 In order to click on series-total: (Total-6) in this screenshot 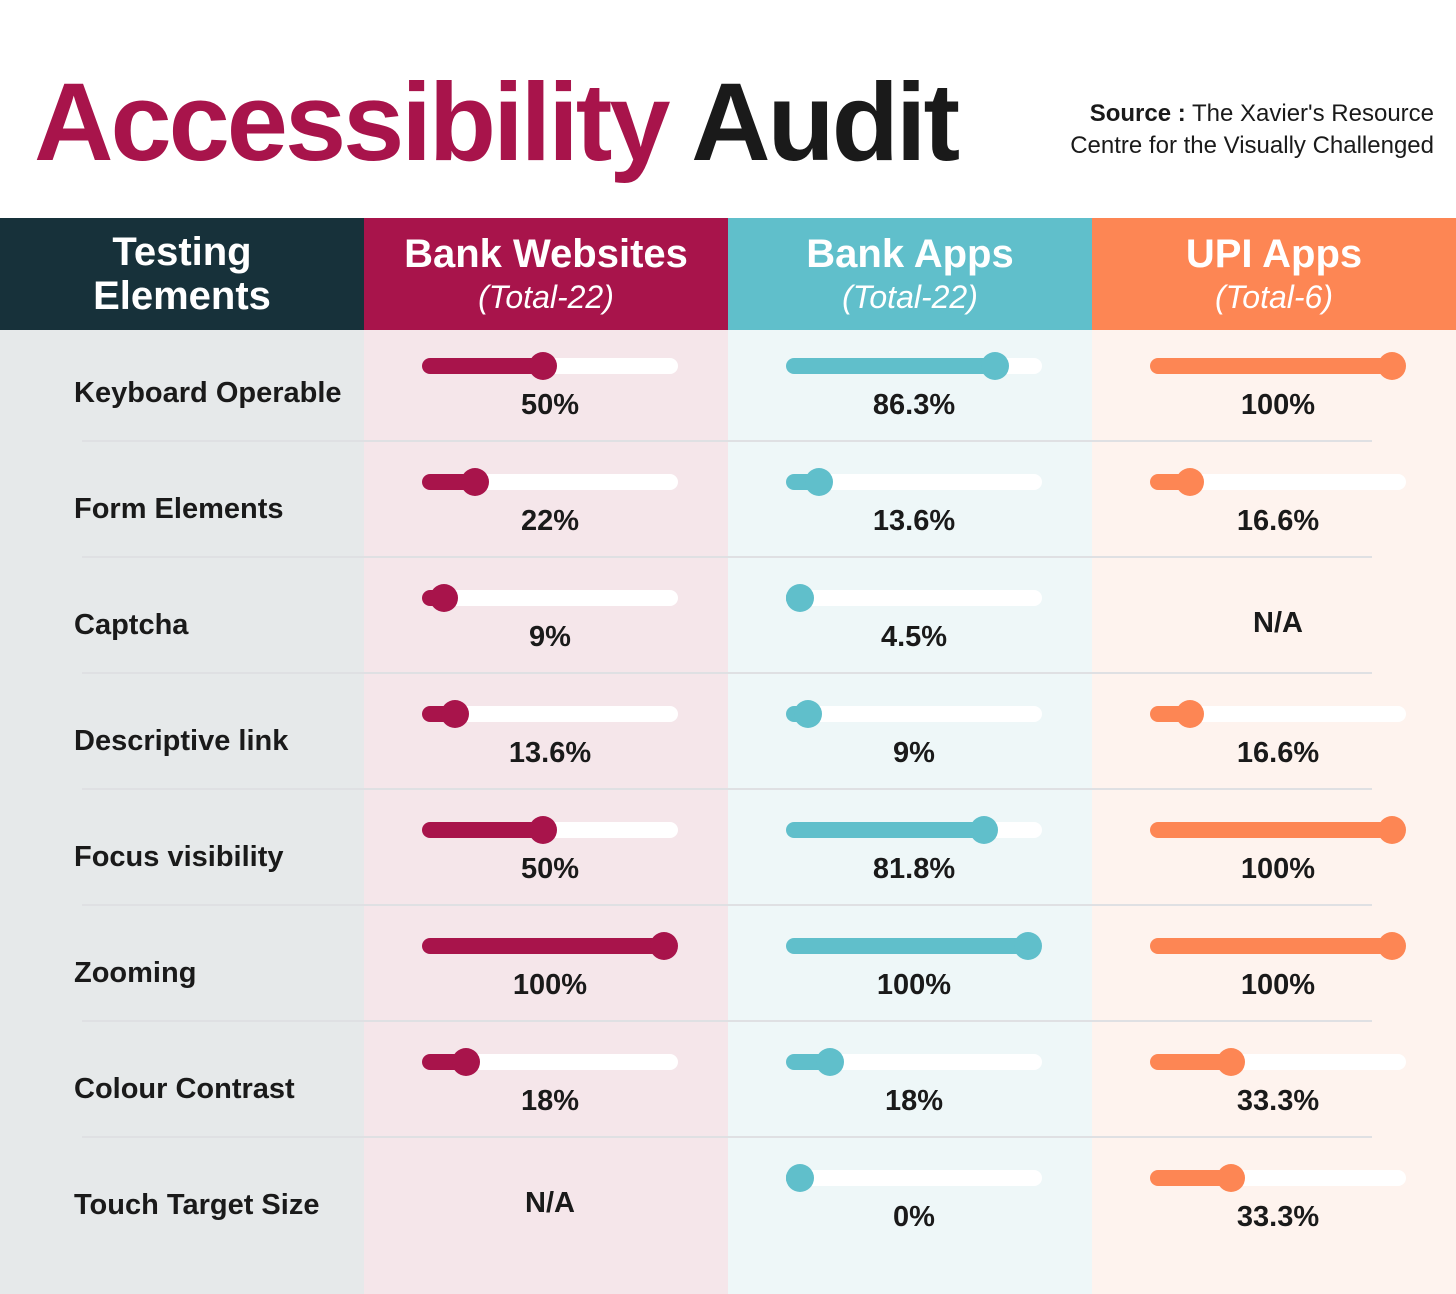, I will do `click(1274, 297)`.